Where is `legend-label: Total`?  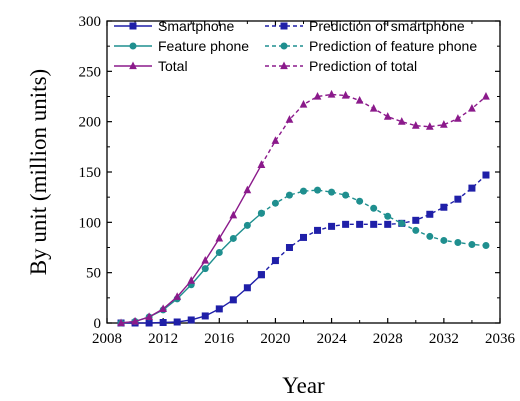 legend-label: Total is located at coordinates (173, 66).